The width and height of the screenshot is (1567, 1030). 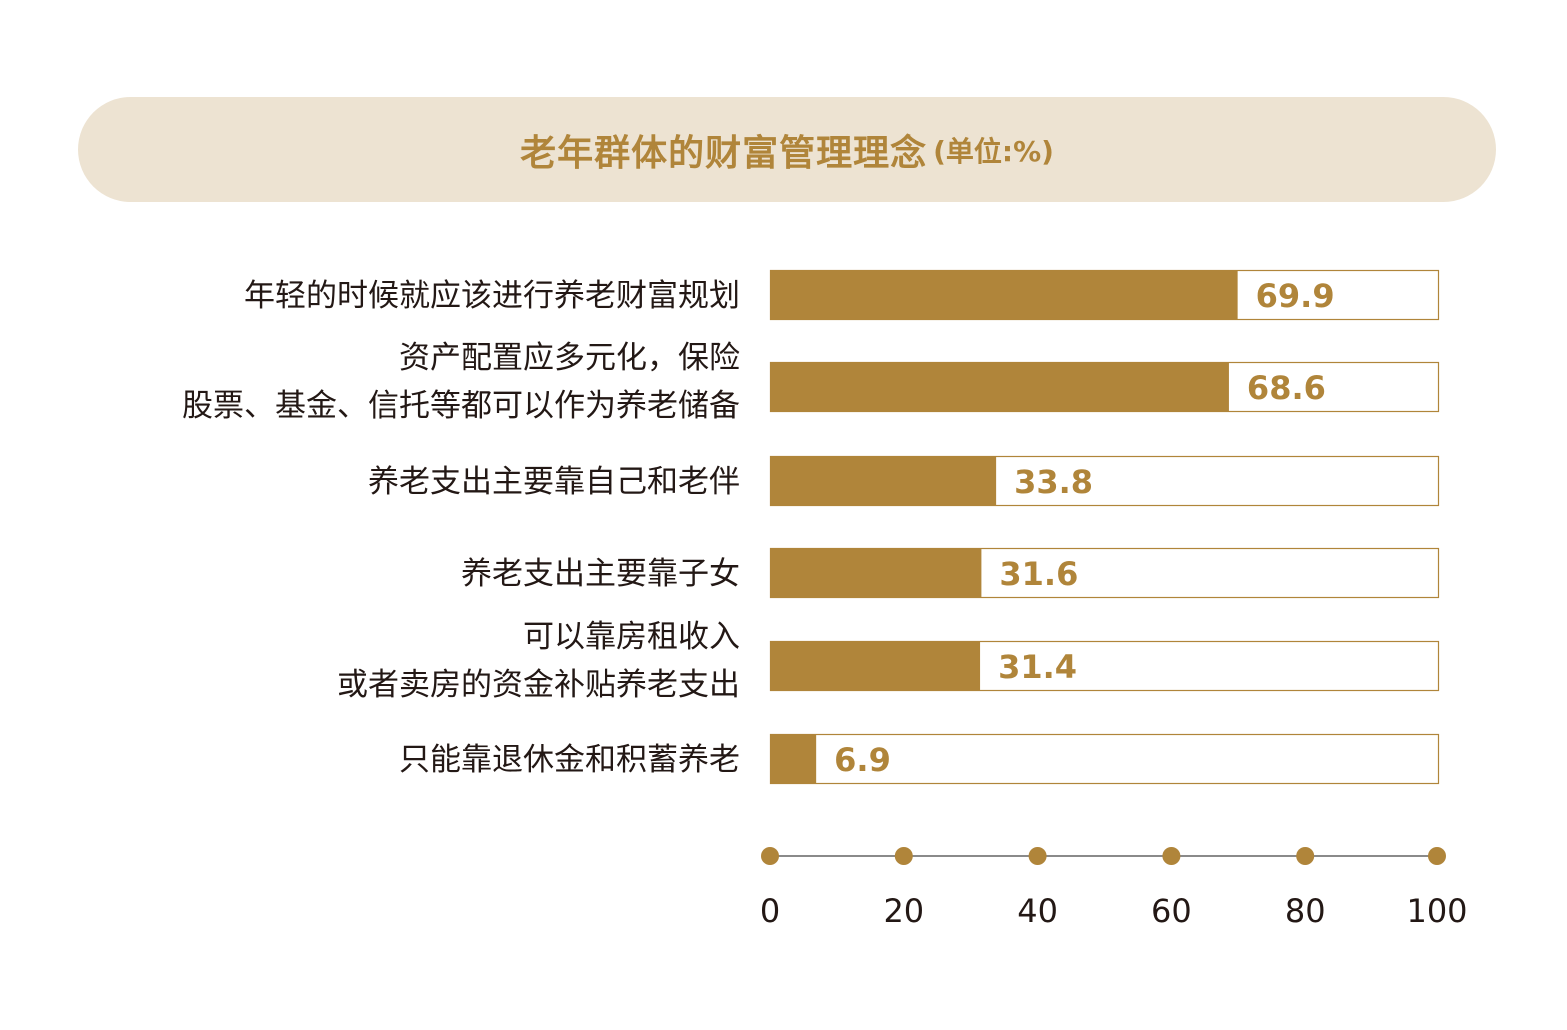 I want to click on category-label: 养老支出主要靠子女, so click(x=600, y=574).